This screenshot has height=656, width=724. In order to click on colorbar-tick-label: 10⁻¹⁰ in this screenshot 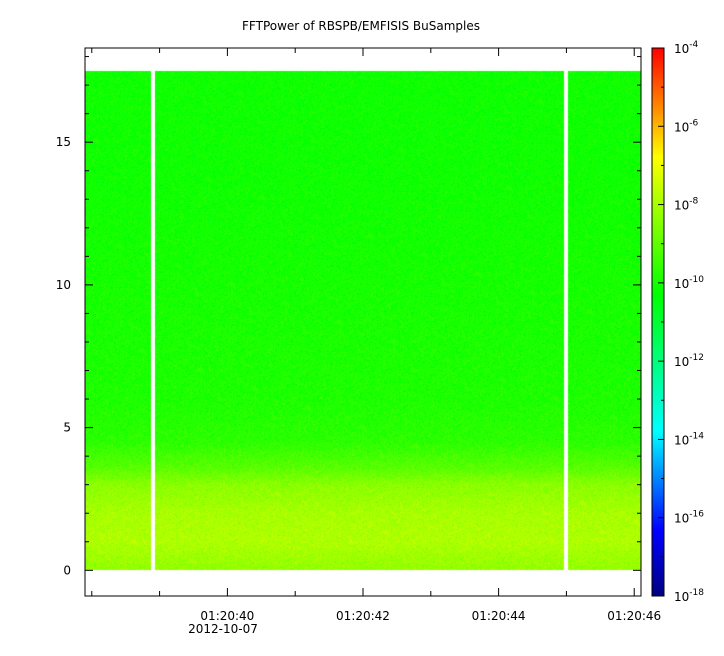, I will do `click(689, 283)`.